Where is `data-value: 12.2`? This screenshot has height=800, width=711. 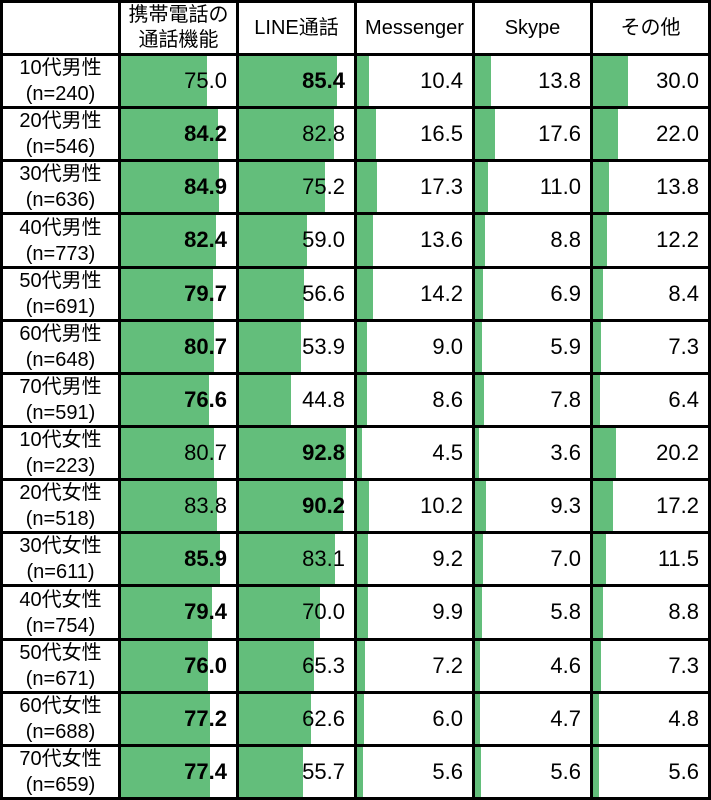 data-value: 12.2 is located at coordinates (677, 240).